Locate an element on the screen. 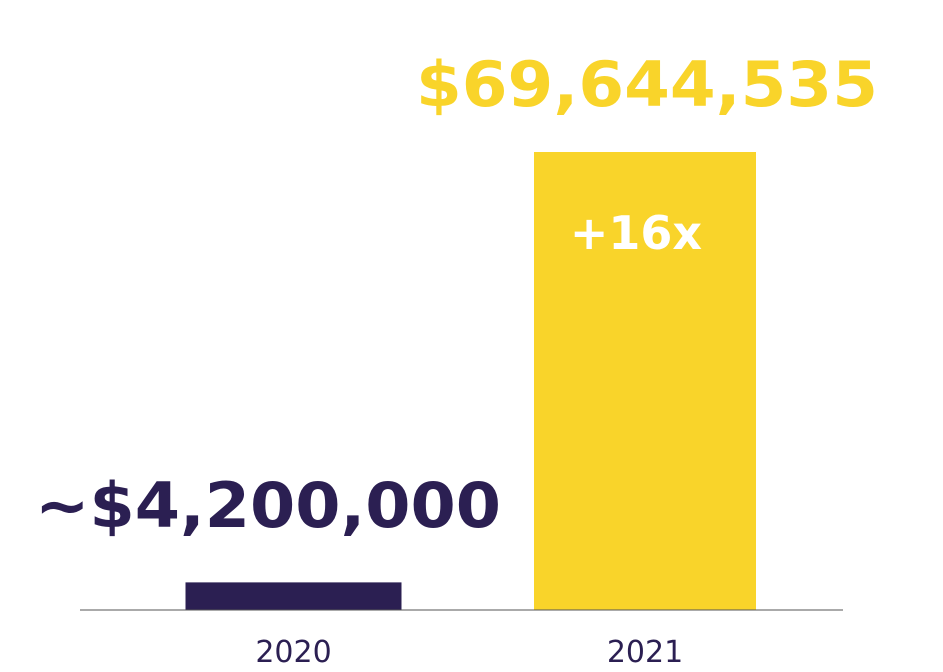 The image size is (943, 672). data-label-2020: ~$4,200,000 is located at coordinates (268, 505).